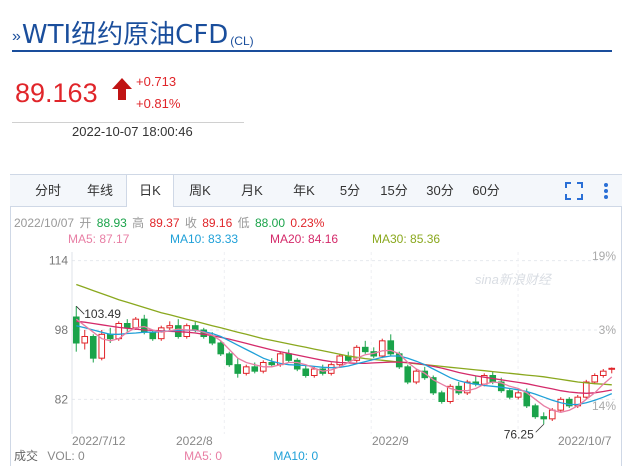 This screenshot has height=466, width=623. Describe the element at coordinates (252, 190) in the screenshot. I see `tab-monthly-k: 月K` at that location.